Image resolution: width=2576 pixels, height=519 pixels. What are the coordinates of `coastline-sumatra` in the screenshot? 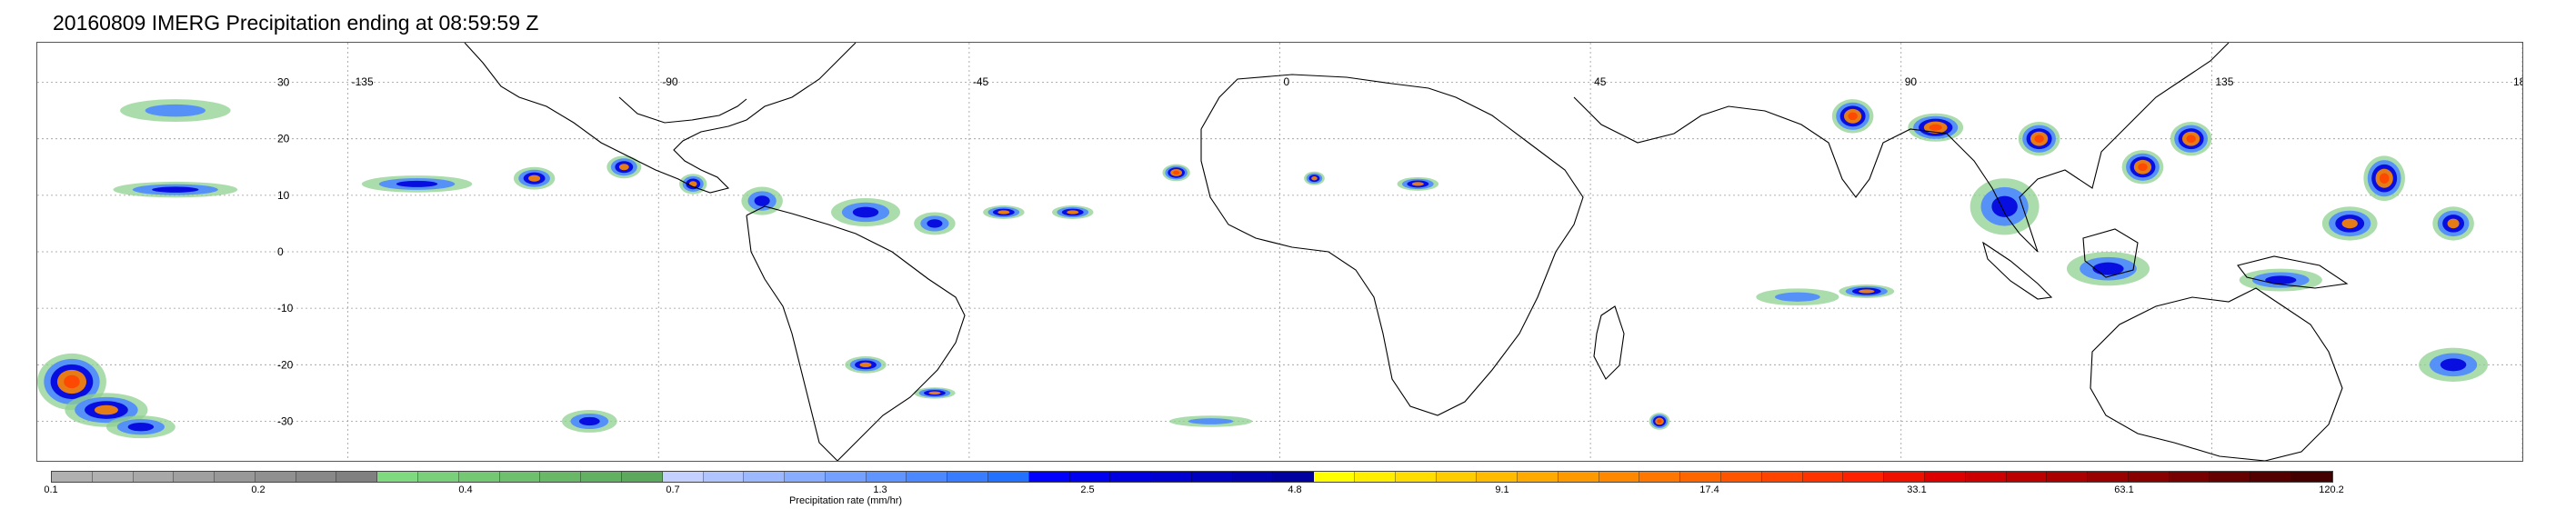 It's located at (2017, 270).